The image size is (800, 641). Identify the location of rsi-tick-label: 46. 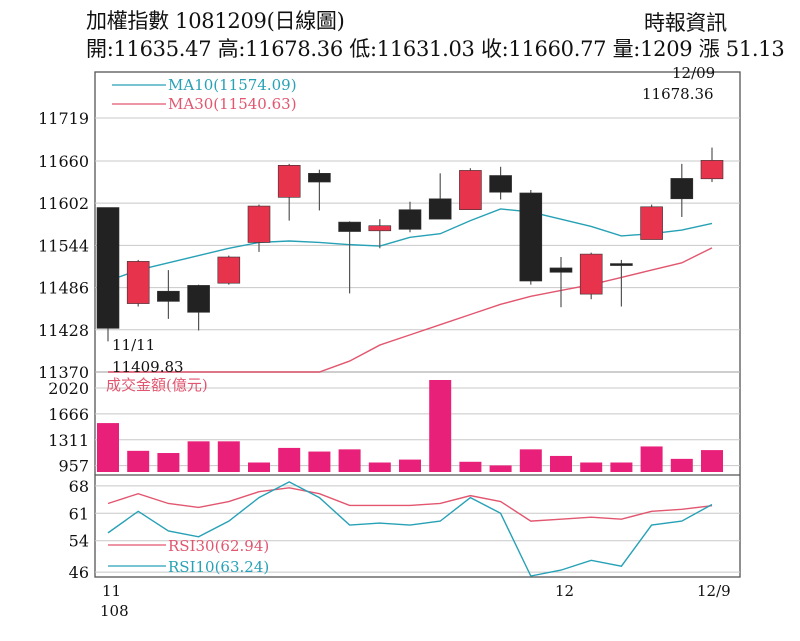
(79, 572).